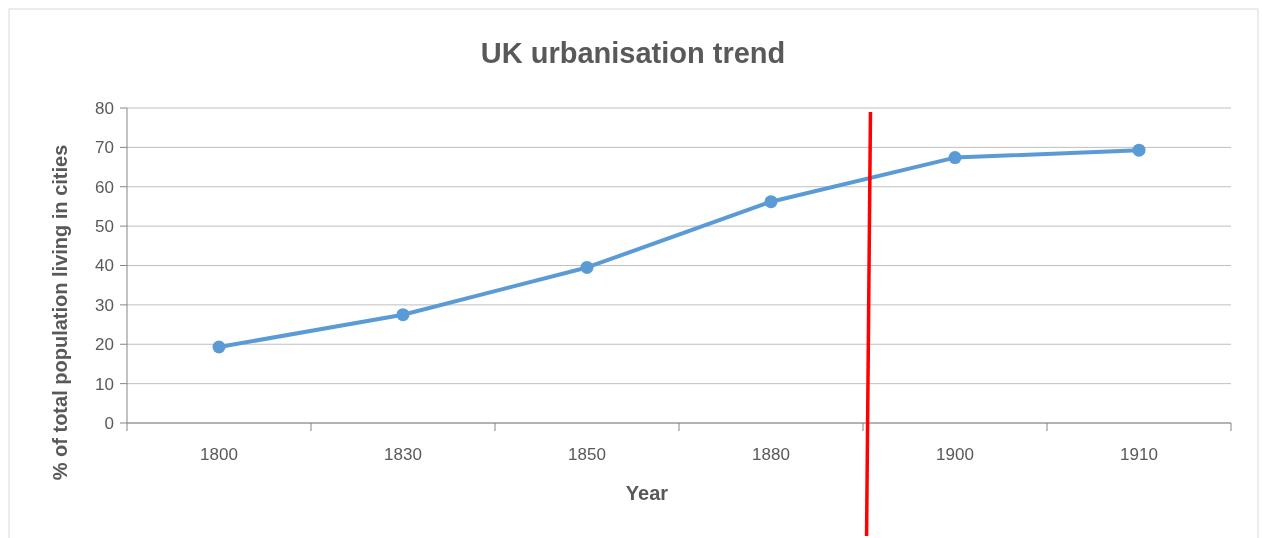 Image resolution: width=1262 pixels, height=538 pixels. I want to click on x-tick-label: 1830, so click(403, 454).